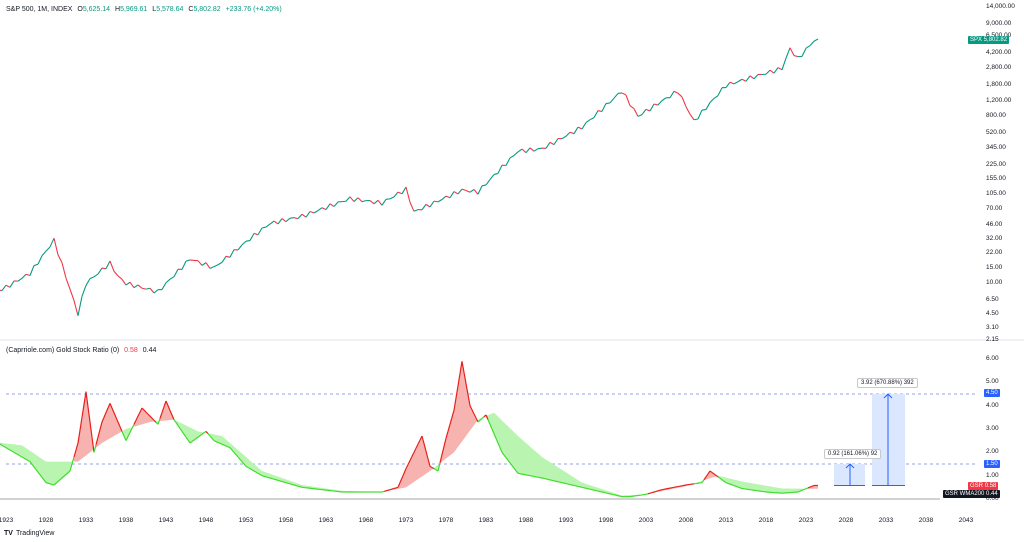 This screenshot has width=1024, height=542. What do you see at coordinates (976, 40) in the screenshot?
I see `spx-tag-symbol: SPX` at bounding box center [976, 40].